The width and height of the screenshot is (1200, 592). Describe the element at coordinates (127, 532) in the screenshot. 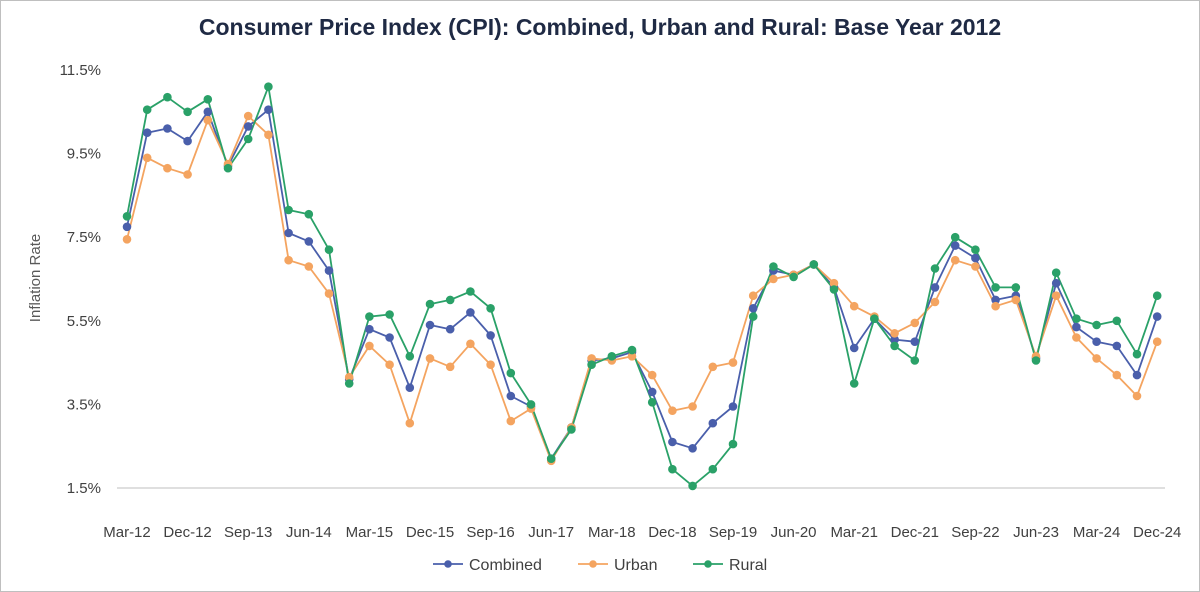

I see `x-tick-label: Mar-12` at that location.